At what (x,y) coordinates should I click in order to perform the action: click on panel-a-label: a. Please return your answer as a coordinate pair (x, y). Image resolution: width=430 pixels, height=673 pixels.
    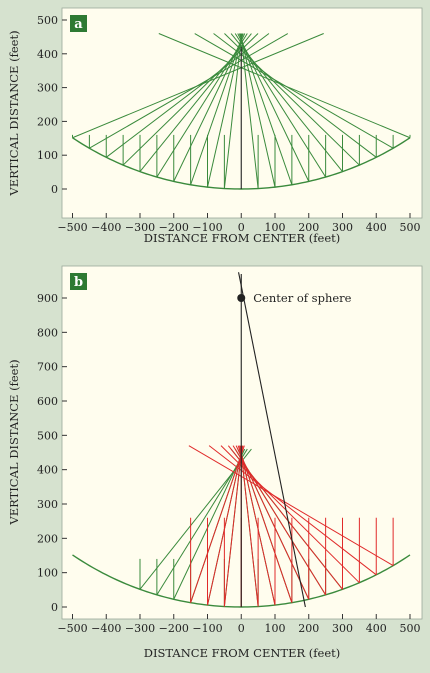
    Looking at the image, I should click on (78, 24).